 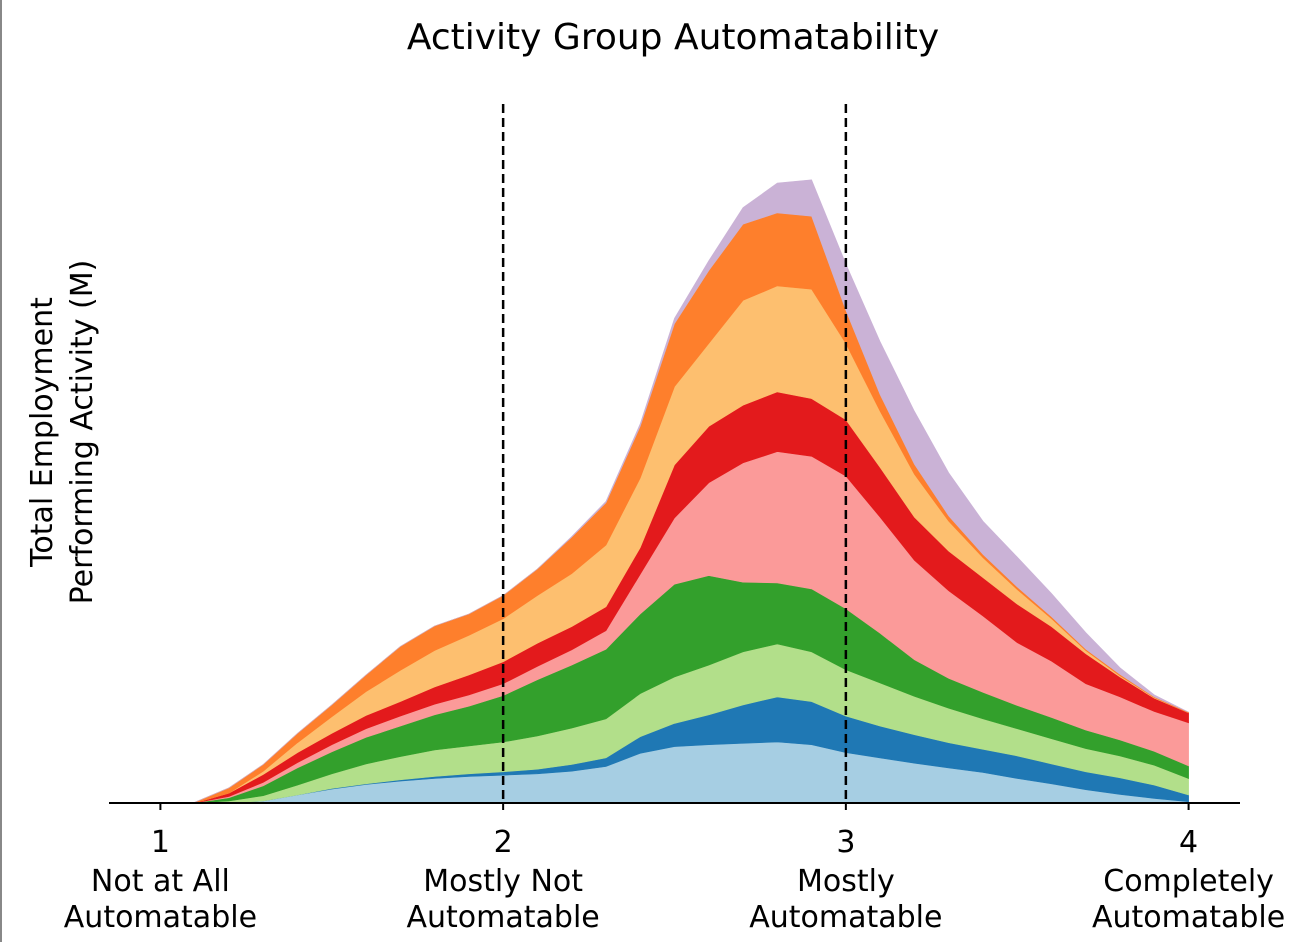 I want to click on y-axis-label: Total Employment Performing Activity (M), so click(x=62, y=432).